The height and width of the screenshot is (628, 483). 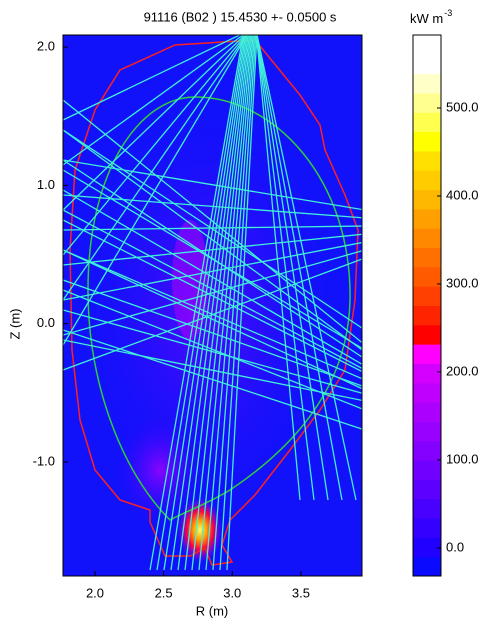 I want to click on colorbar-tick-label: 0.0, so click(x=455, y=546).